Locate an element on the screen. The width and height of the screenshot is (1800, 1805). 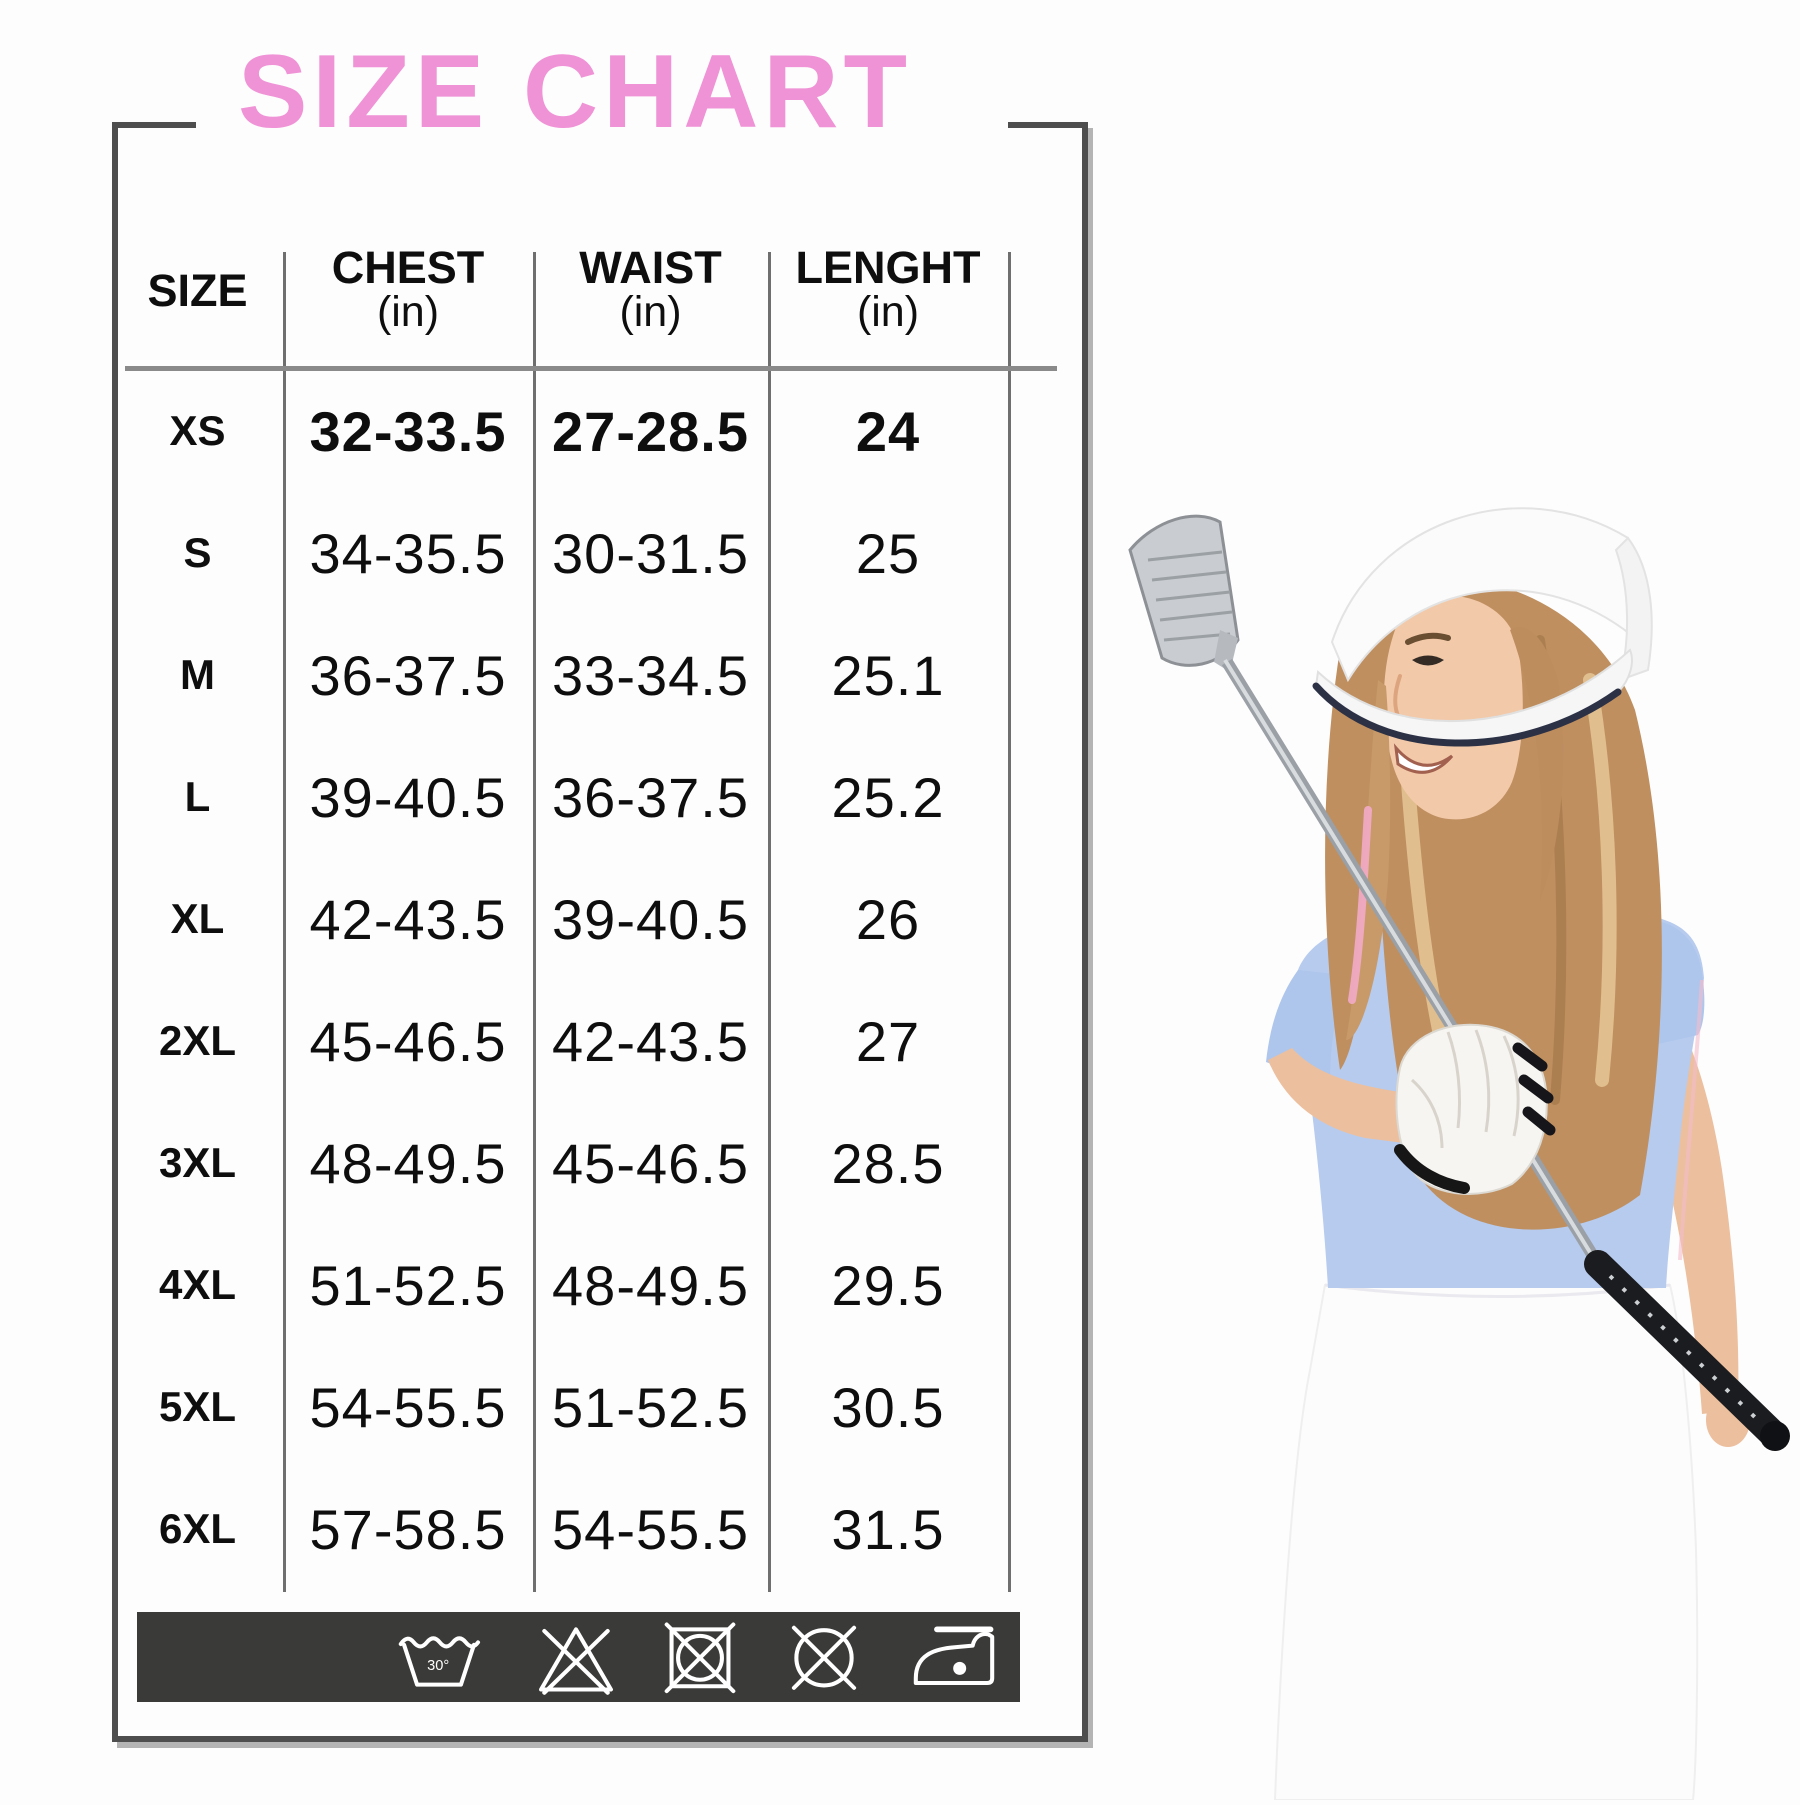
size-label: 5XL is located at coordinates (197, 1406).